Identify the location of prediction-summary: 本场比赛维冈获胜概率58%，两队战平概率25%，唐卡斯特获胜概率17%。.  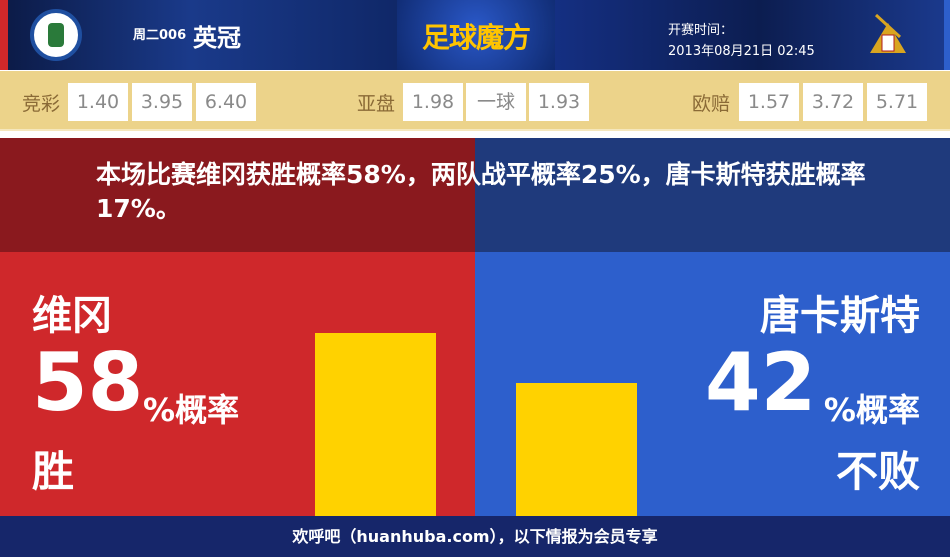
(481, 191).